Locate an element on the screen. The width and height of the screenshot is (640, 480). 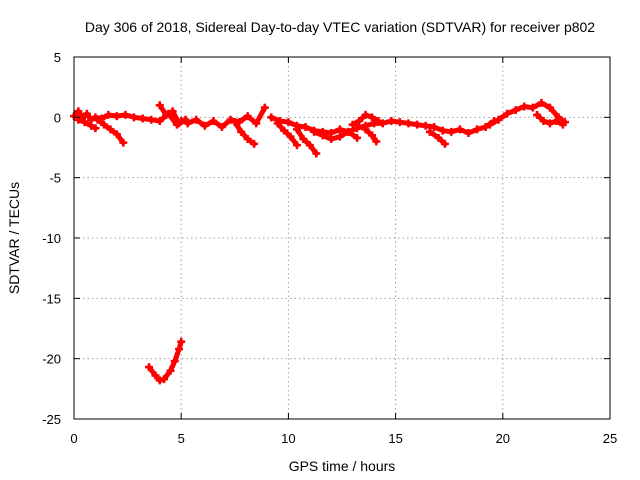
x-tick-label: 0 is located at coordinates (73, 438).